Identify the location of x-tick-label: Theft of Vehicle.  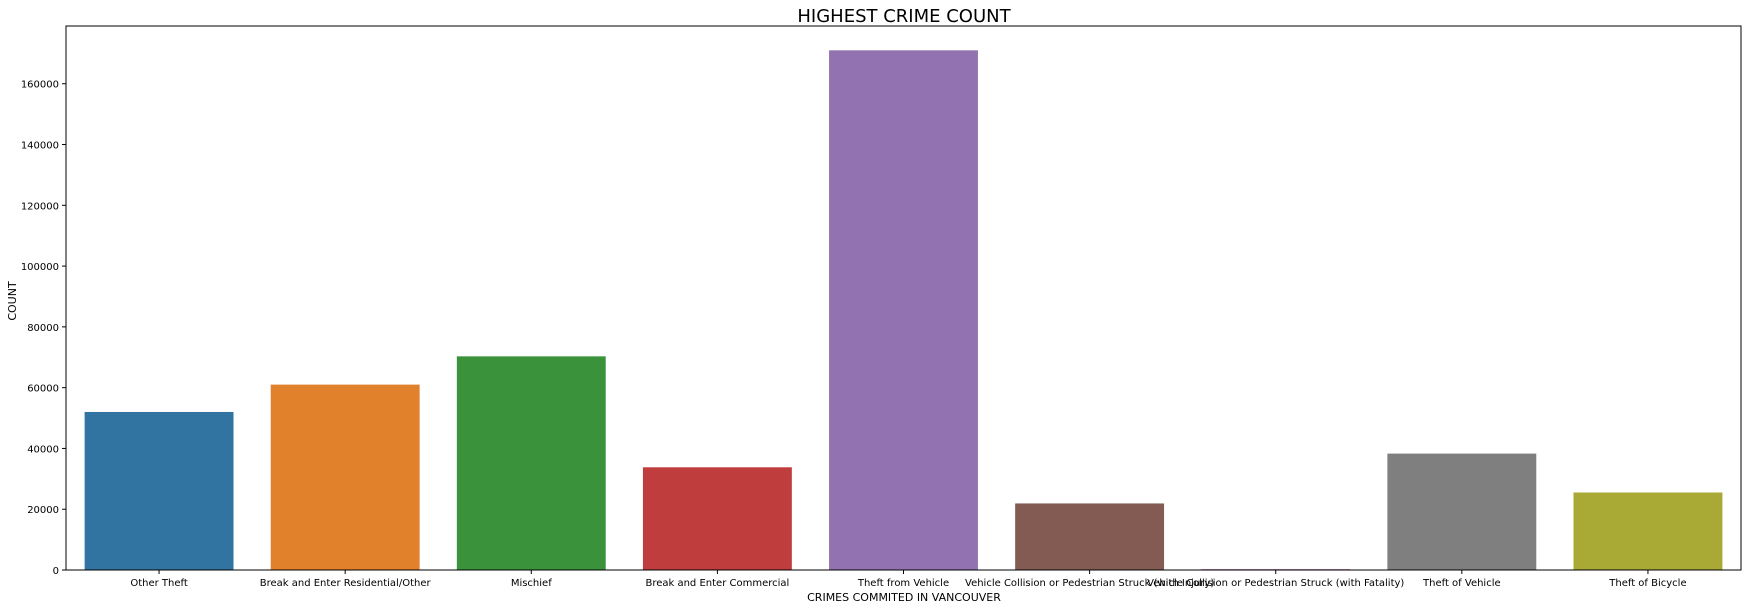
(1461, 583).